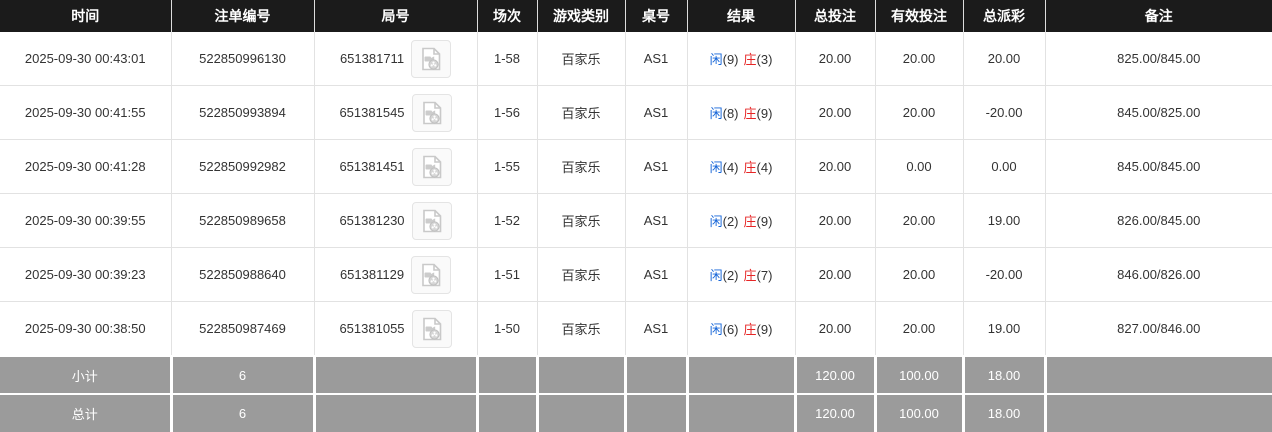  What do you see at coordinates (730, 167) in the screenshot?
I see `result-player-value: (4)` at bounding box center [730, 167].